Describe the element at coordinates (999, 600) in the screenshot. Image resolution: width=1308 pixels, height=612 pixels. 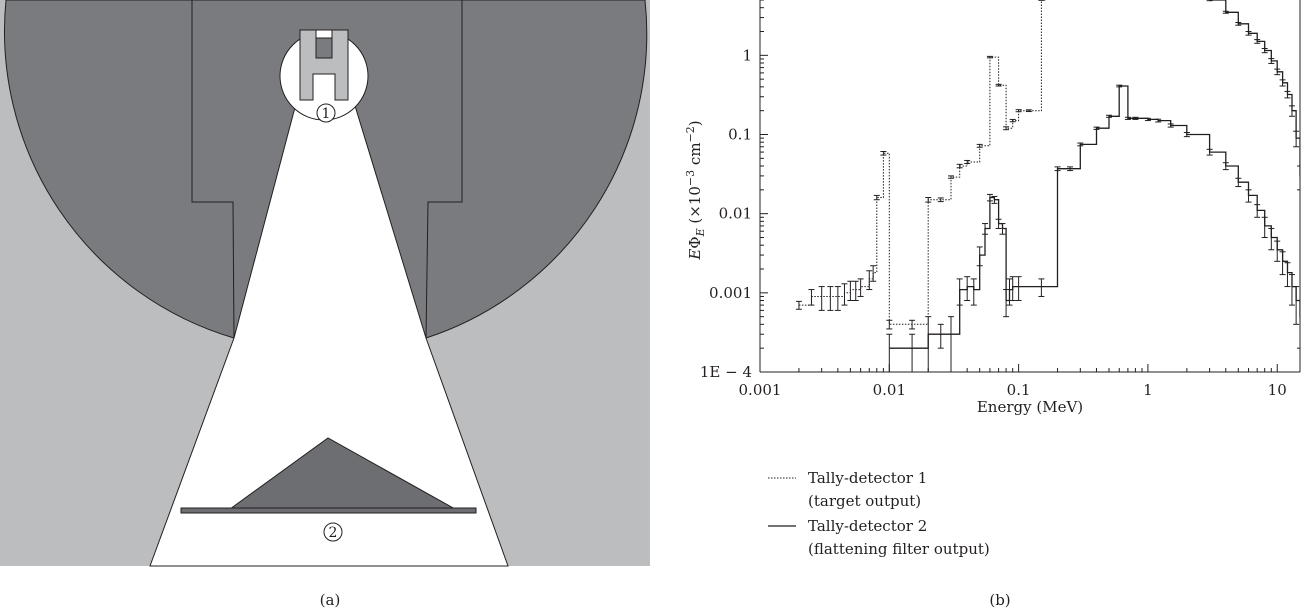
I see `panel-b-label: (b)` at that location.